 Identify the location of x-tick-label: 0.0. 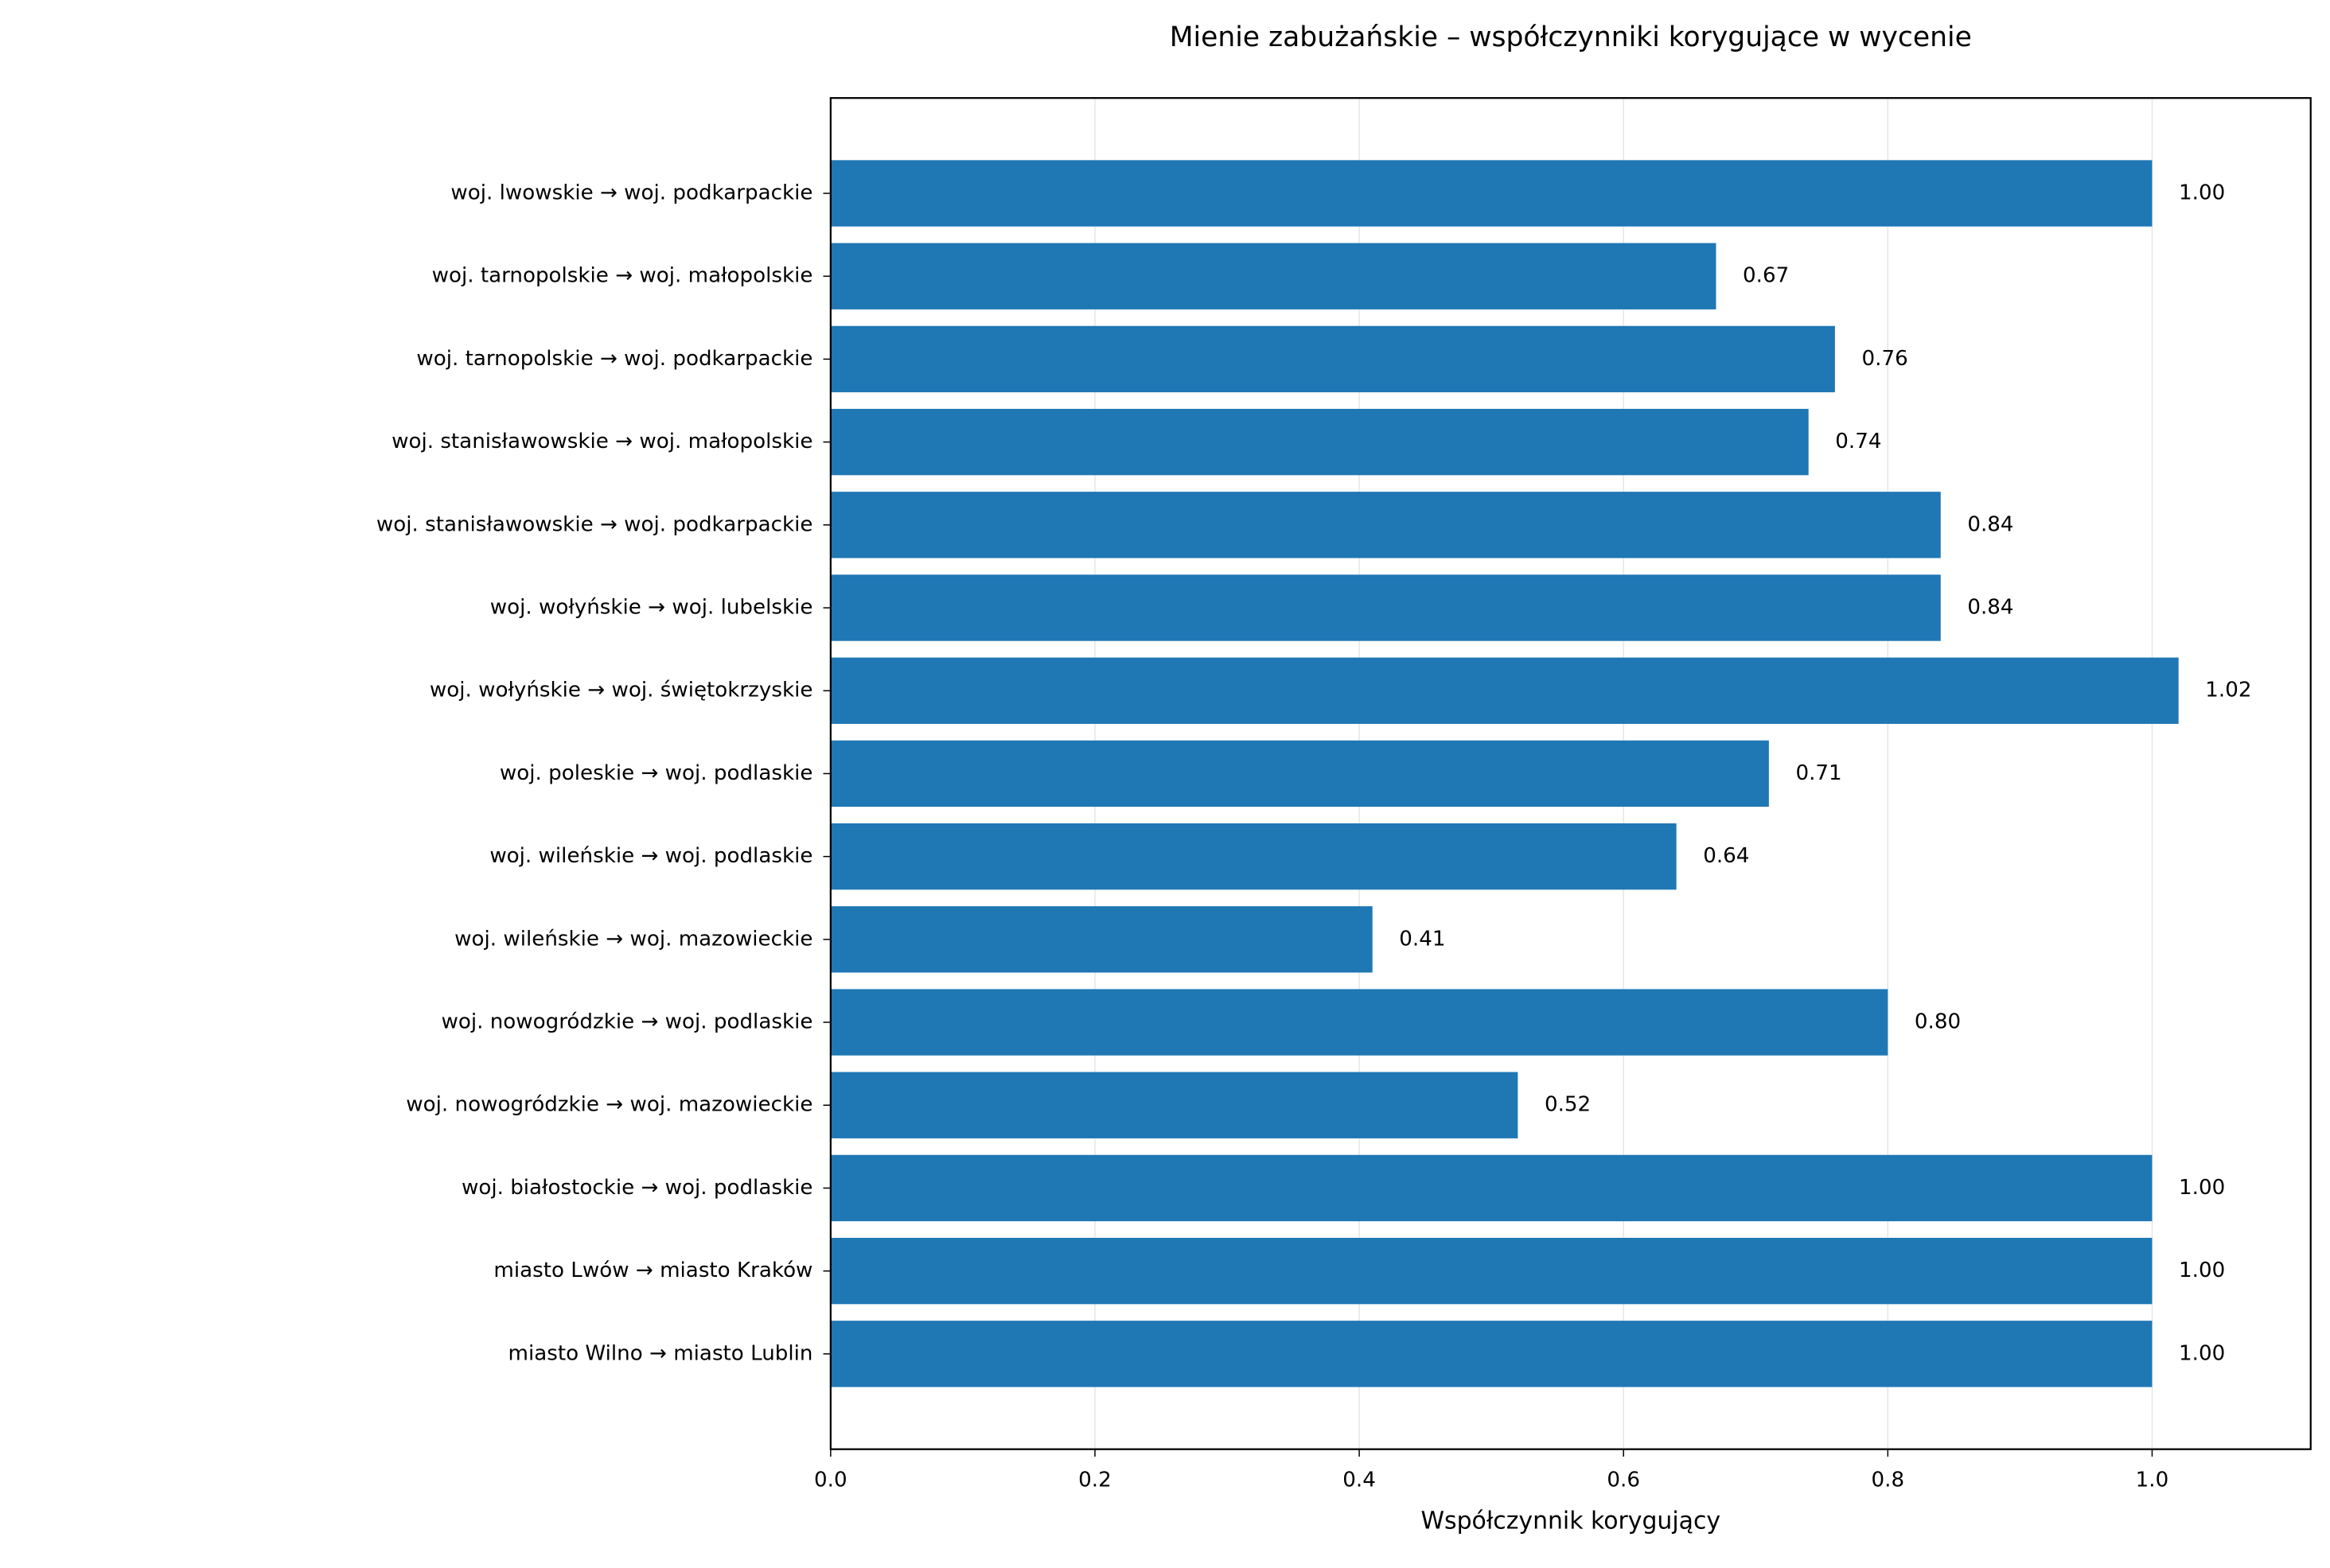
(831, 1480).